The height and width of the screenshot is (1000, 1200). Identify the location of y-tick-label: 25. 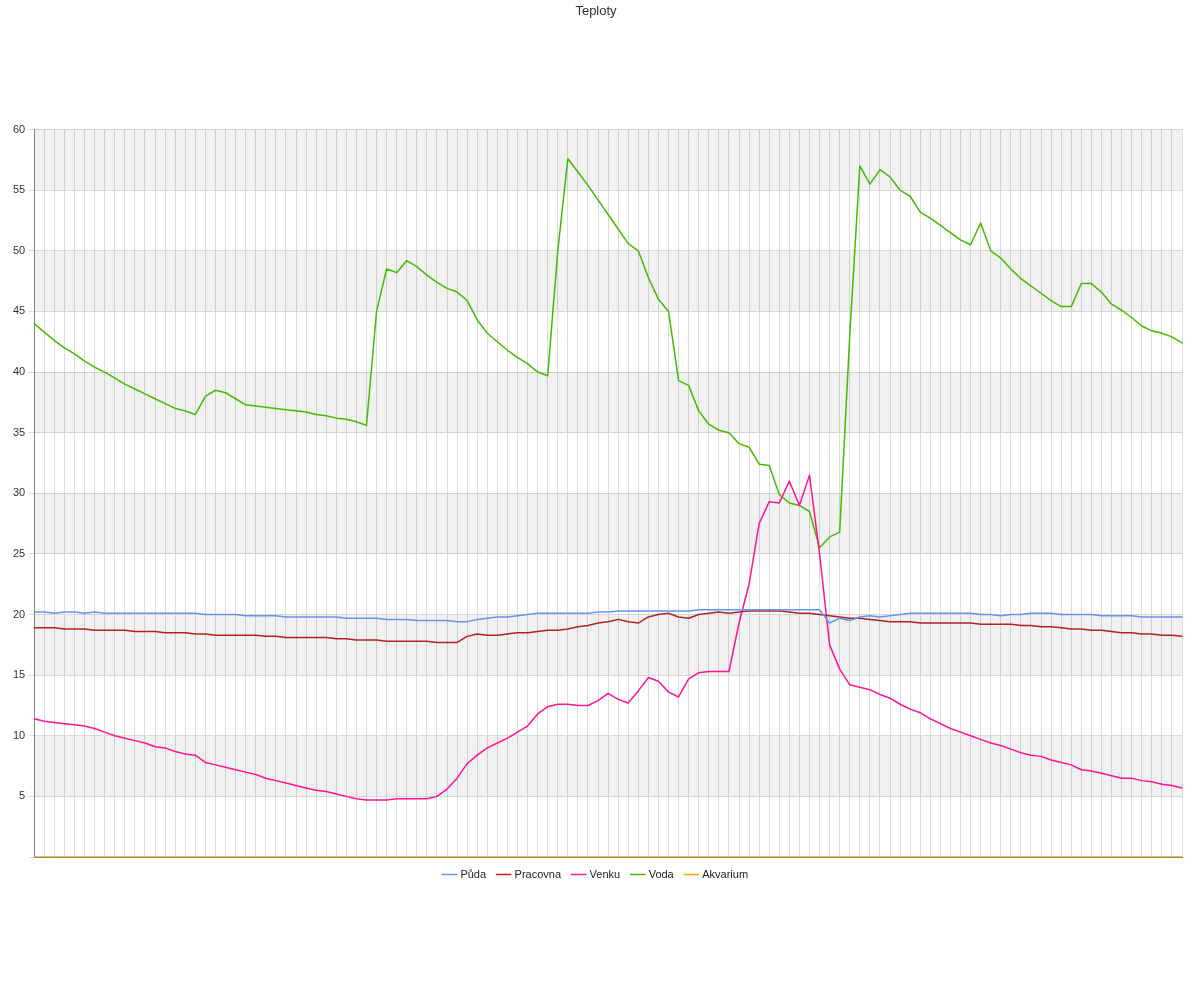
(19, 552).